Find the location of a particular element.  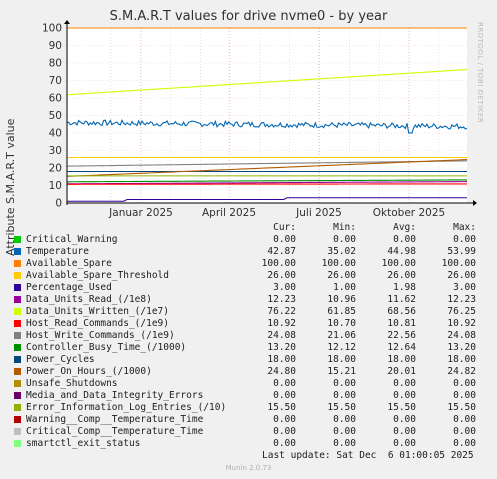

legend-label: Media_and_Data_Integrity_Errors is located at coordinates (115, 395).